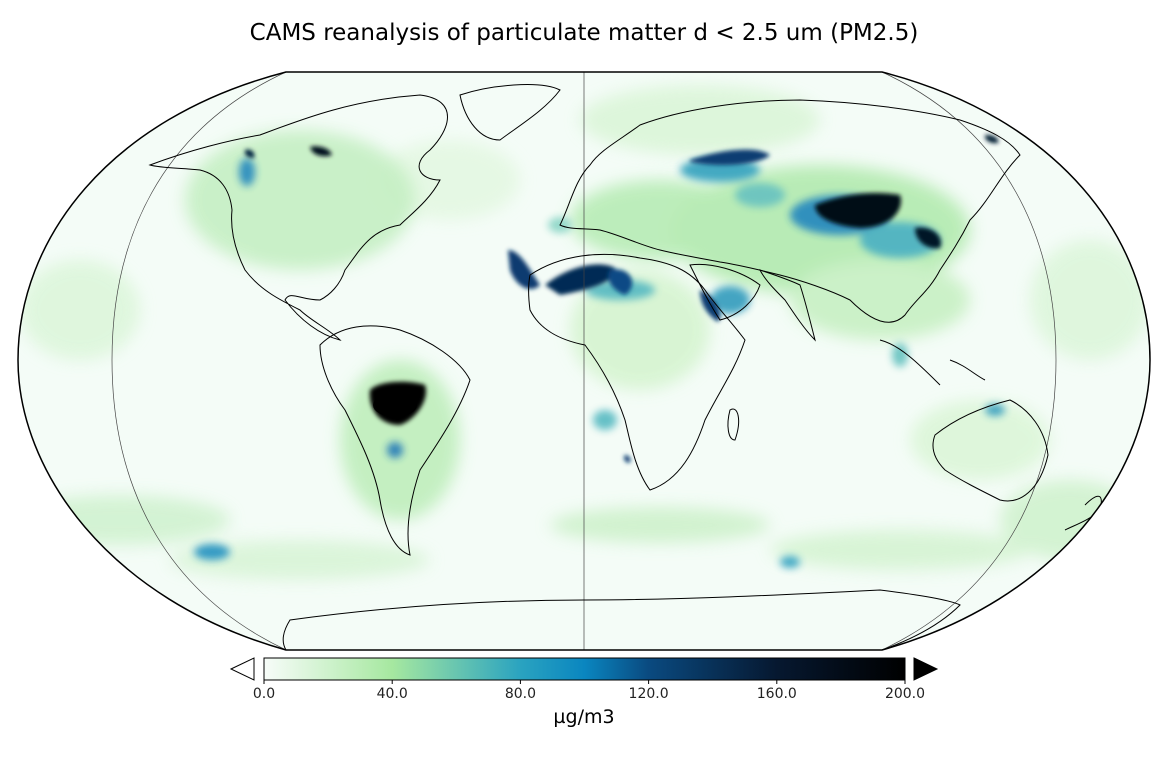  Describe the element at coordinates (905, 694) in the screenshot. I see `colorbar-tick-label: 200.0` at that location.